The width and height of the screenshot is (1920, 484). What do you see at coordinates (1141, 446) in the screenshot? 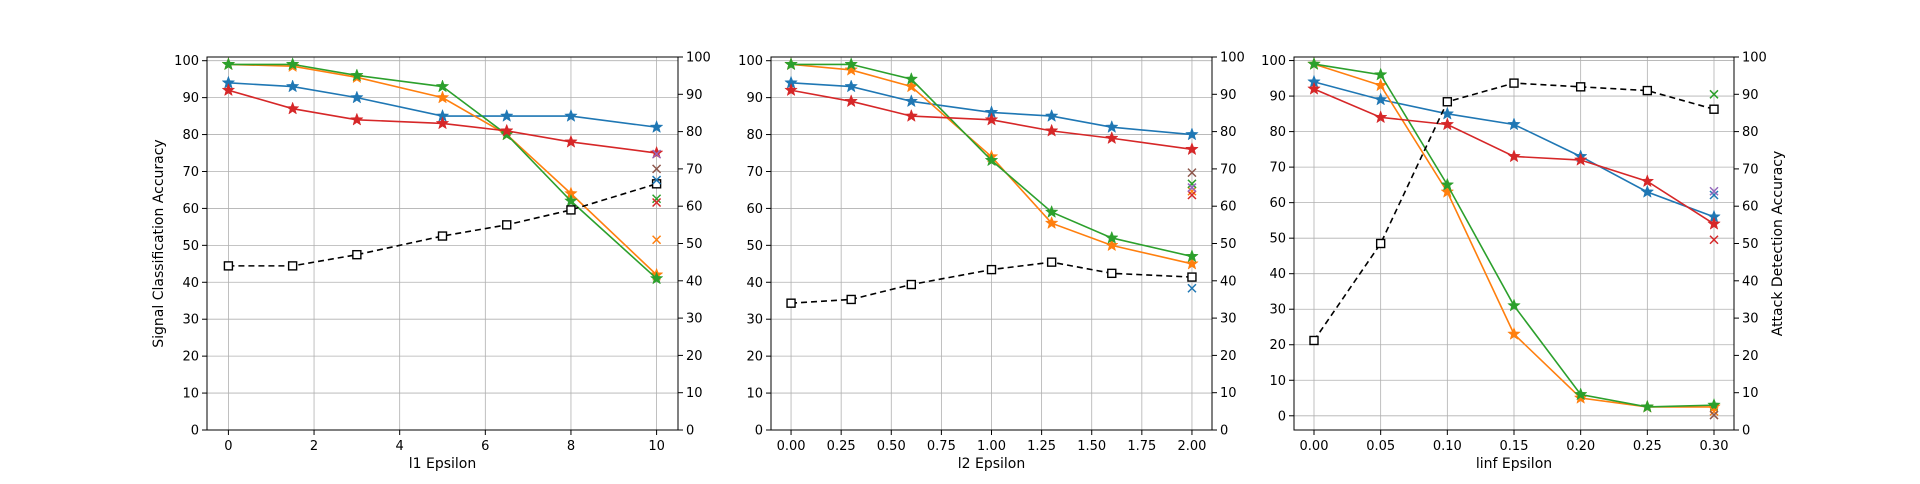
I see `l2-xtick-label-7: 1.75` at bounding box center [1141, 446].